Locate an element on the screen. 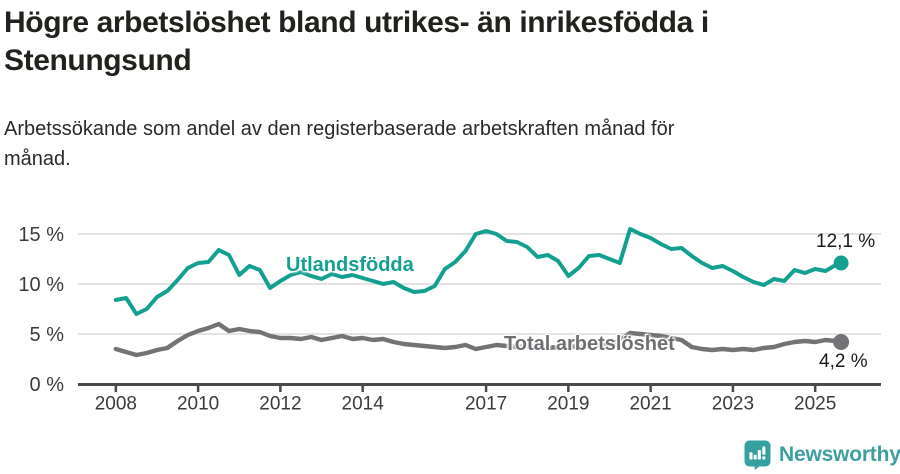 Image resolution: width=900 pixels, height=474 pixels. x-tick-label: 2021 is located at coordinates (650, 404).